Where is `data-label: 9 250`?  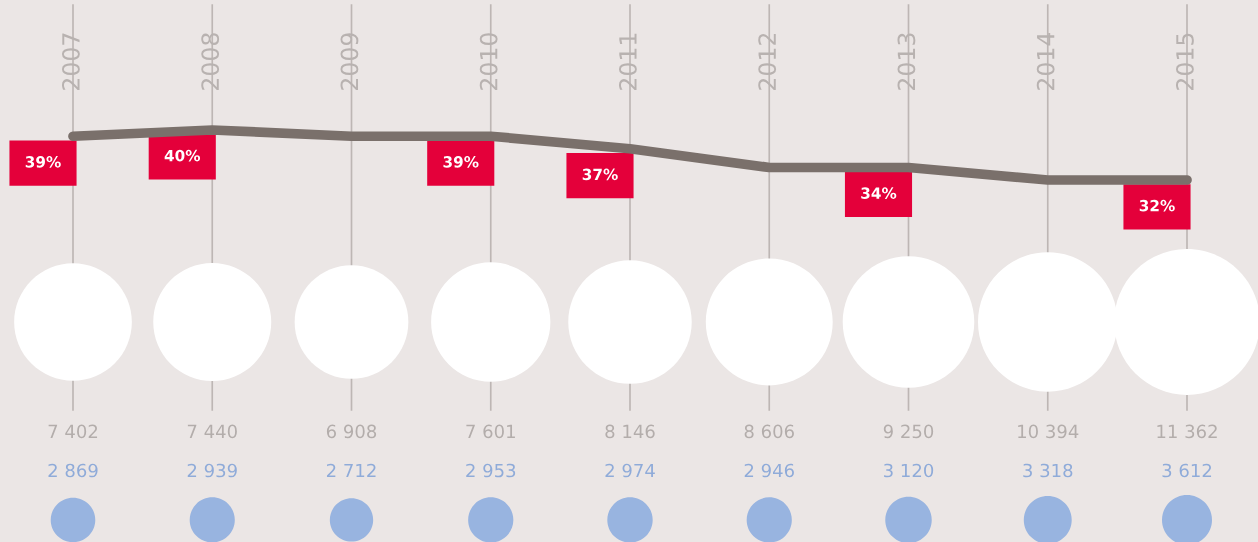
data-label: 9 250 is located at coordinates (908, 431).